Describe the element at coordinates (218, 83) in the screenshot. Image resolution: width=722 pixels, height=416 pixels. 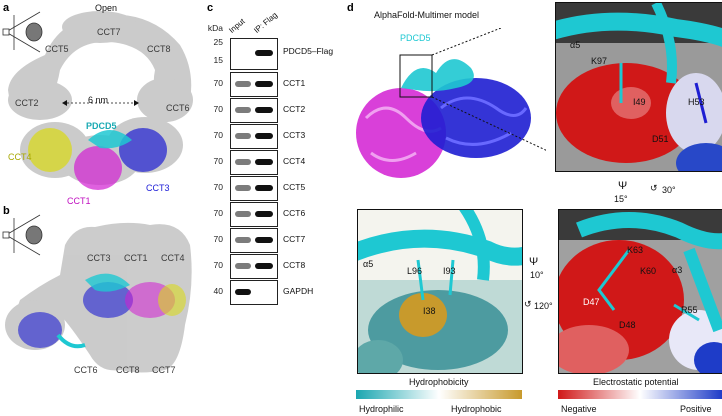
I see `kda-cct1: 70` at that location.